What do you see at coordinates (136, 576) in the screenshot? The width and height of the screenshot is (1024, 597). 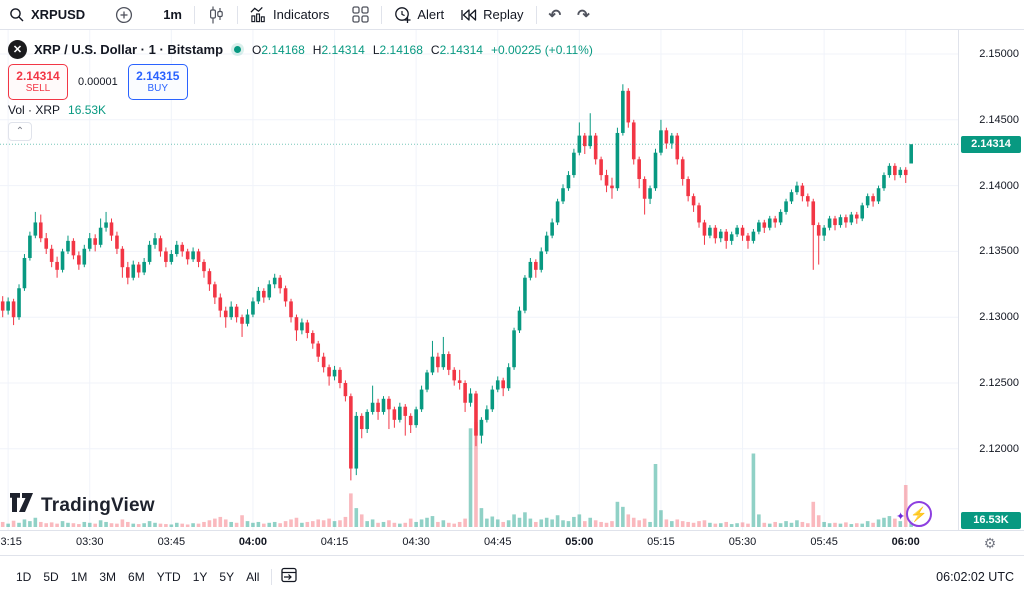 I see `range-button-6m: 6M` at bounding box center [136, 576].